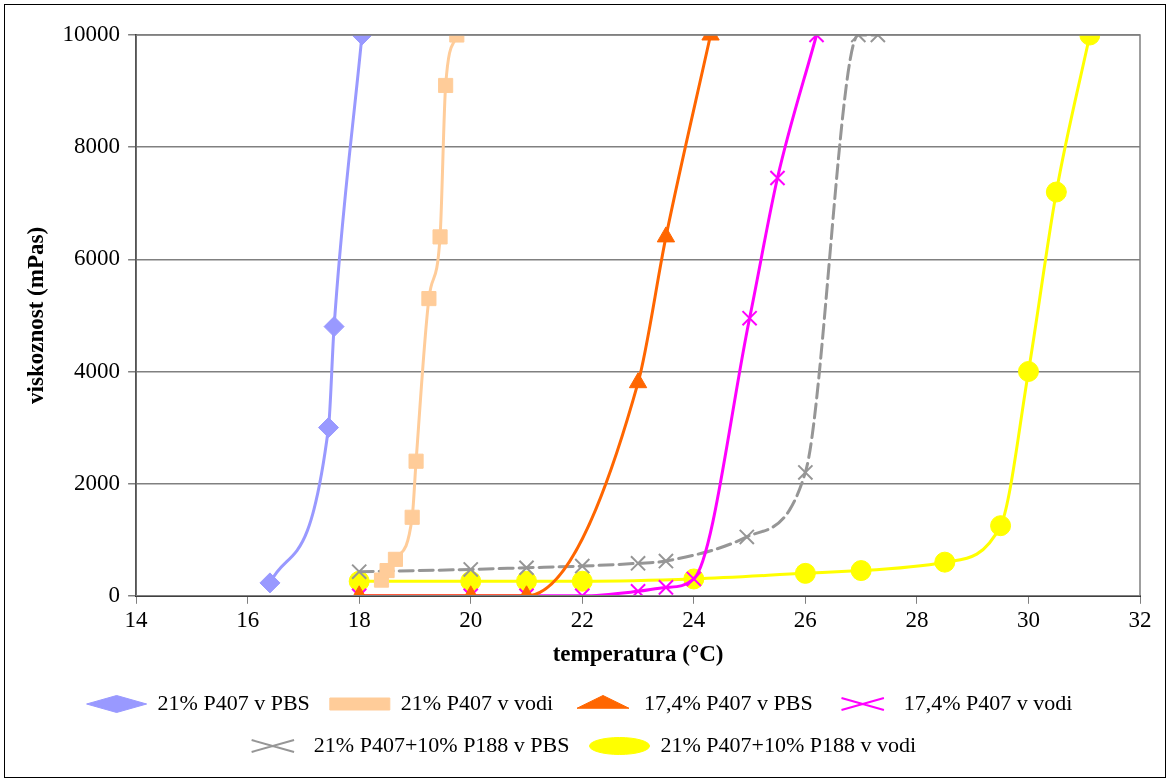  I want to click on y-tick-label: 10000, so click(91, 34).